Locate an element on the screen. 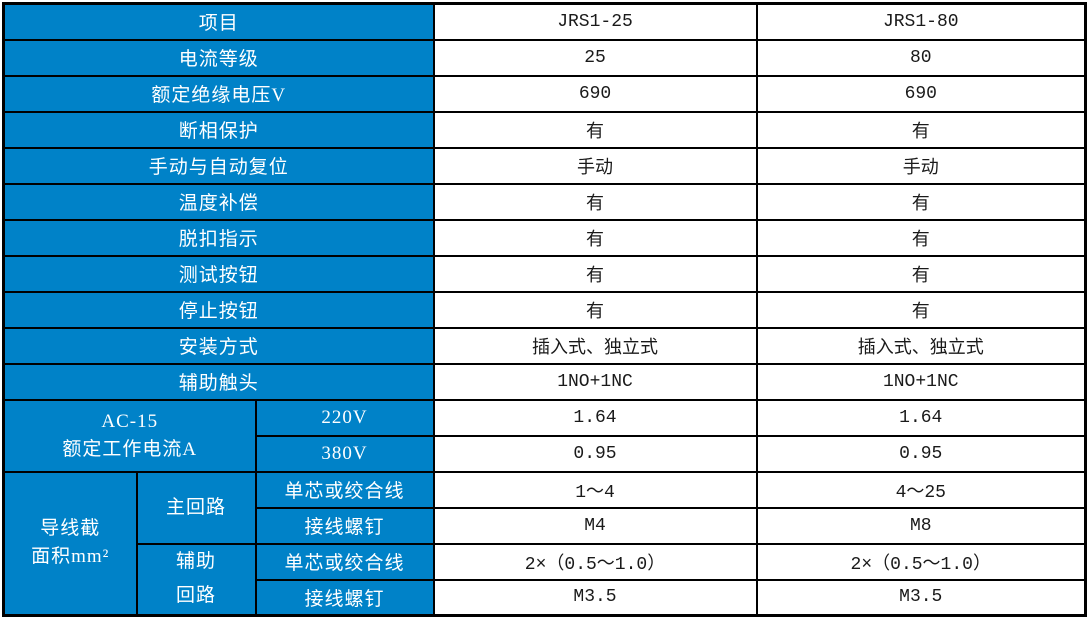 The height and width of the screenshot is (617, 1087). table-row-trip-indicator: 脱扣指示 有 有 is located at coordinates (544, 237).